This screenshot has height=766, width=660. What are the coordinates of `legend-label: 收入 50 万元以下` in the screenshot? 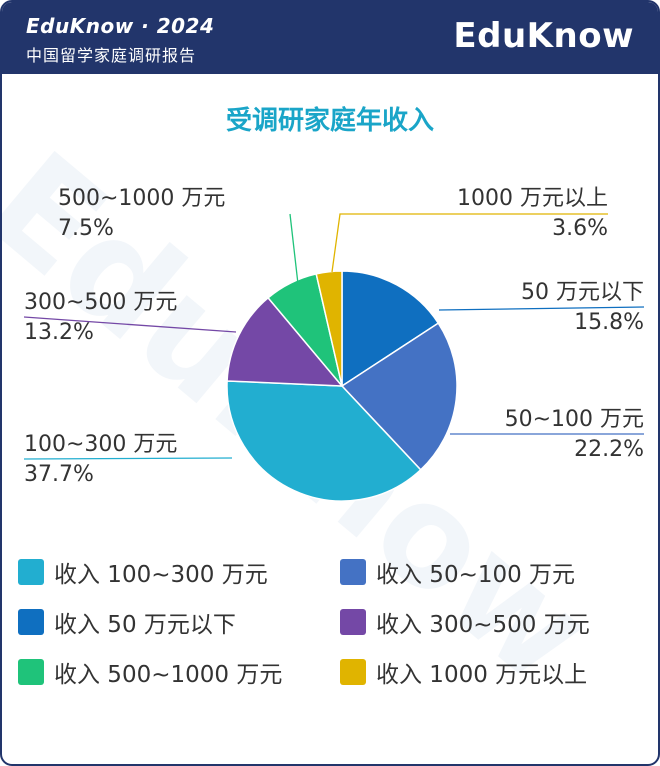 It's located at (145, 625).